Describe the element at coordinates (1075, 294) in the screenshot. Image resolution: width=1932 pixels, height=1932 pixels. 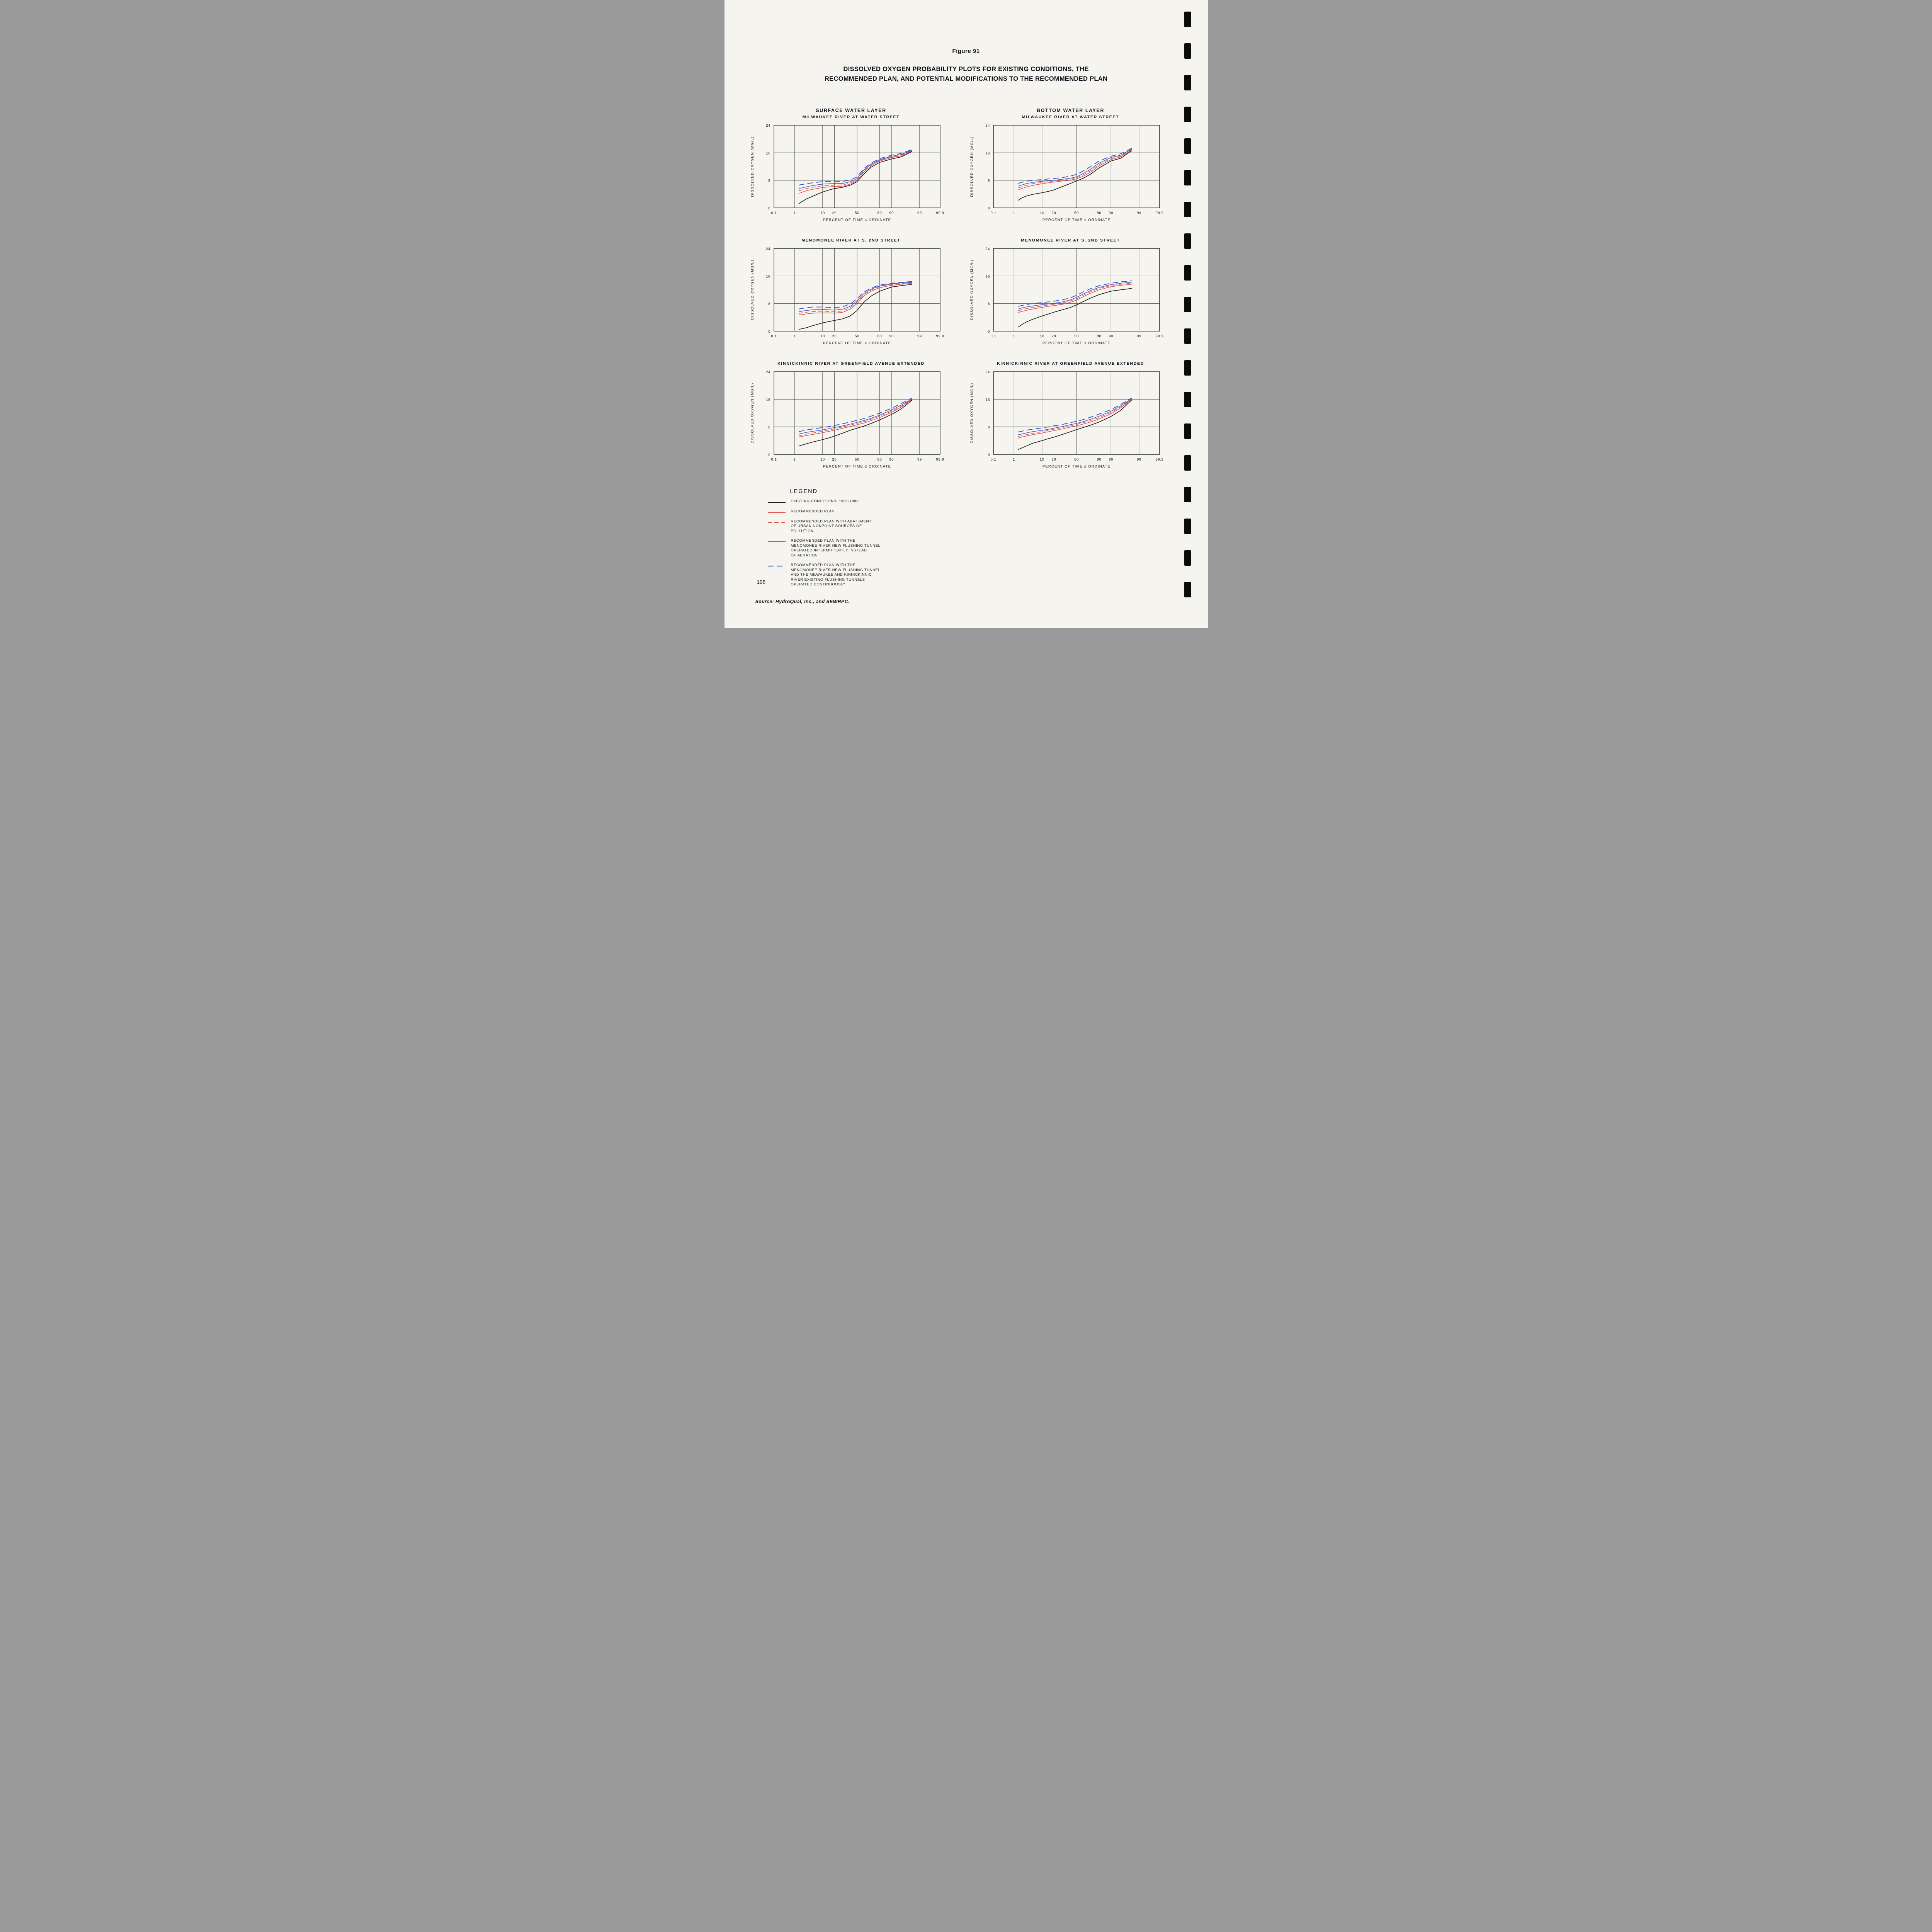
I see `series-line-plan_tunnel_continuous` at that location.